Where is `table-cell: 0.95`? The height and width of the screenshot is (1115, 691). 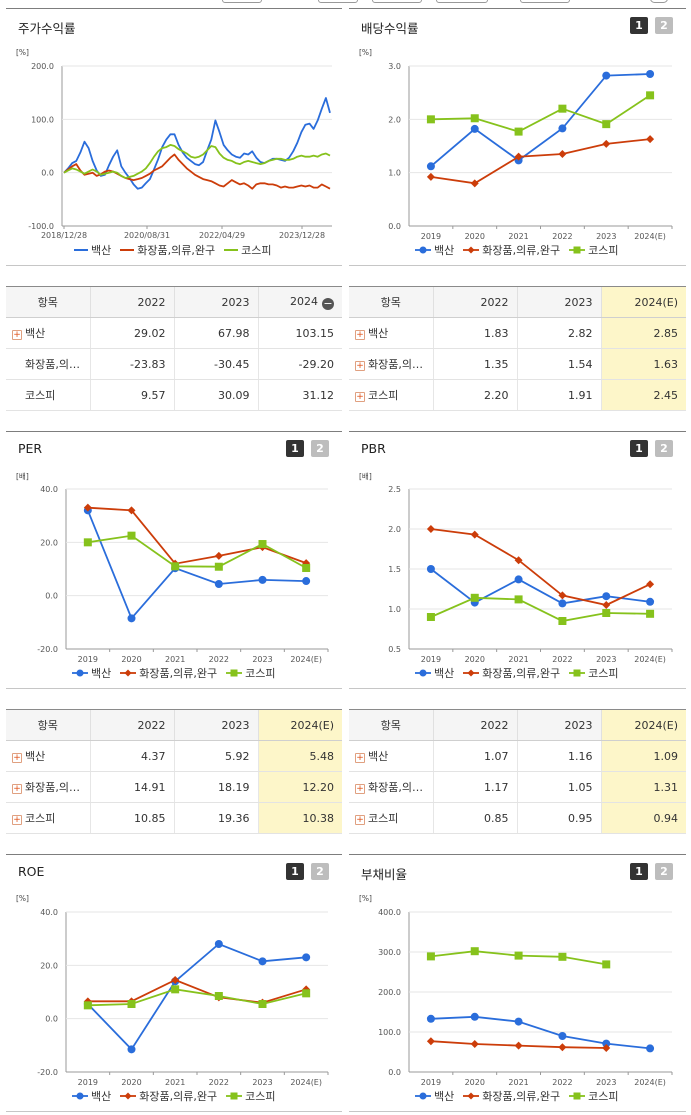 table-cell: 0.95 is located at coordinates (558, 818).